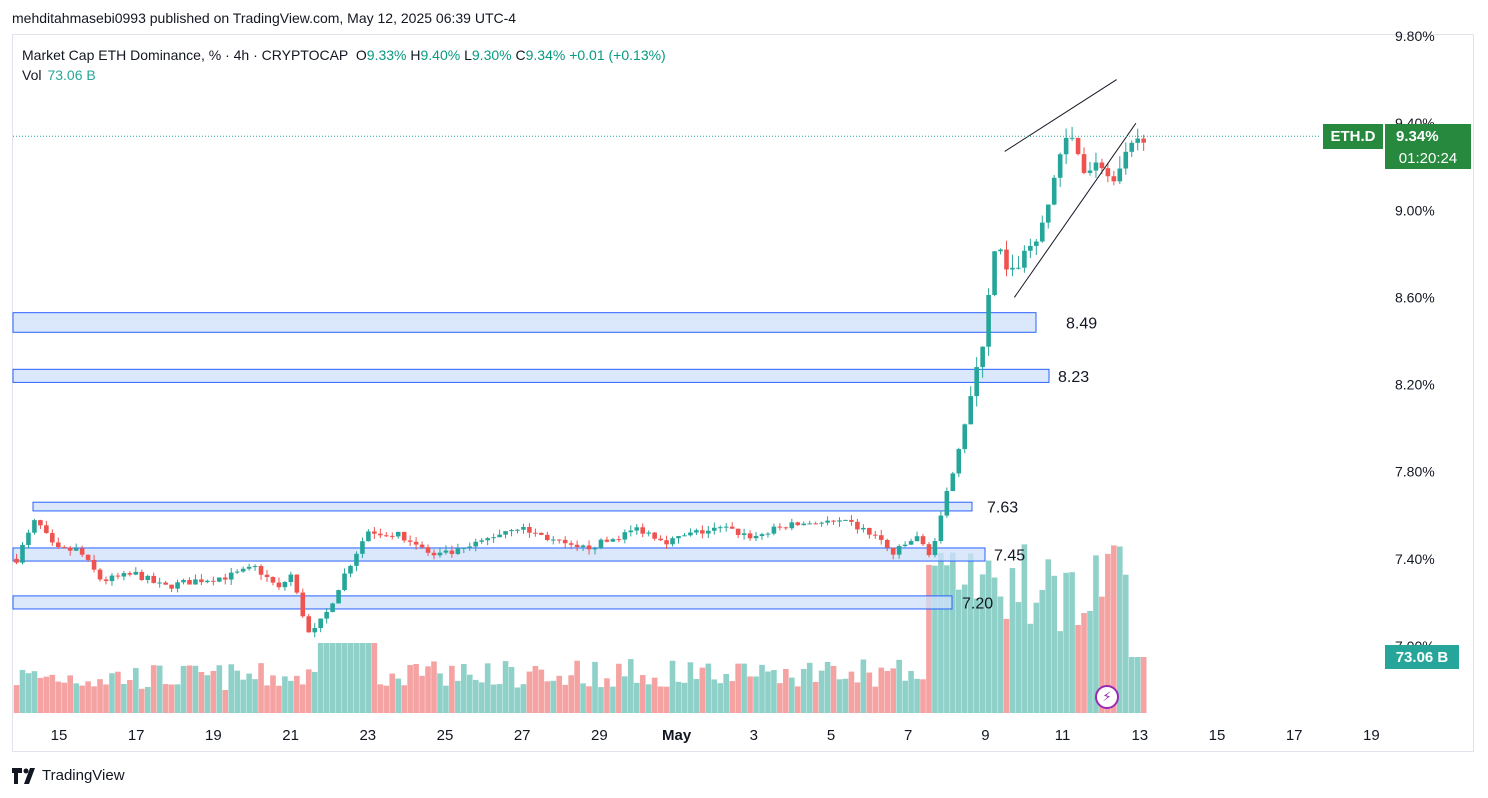 The height and width of the screenshot is (798, 1488). Describe the element at coordinates (1060, 115) in the screenshot. I see `channel-line` at that location.